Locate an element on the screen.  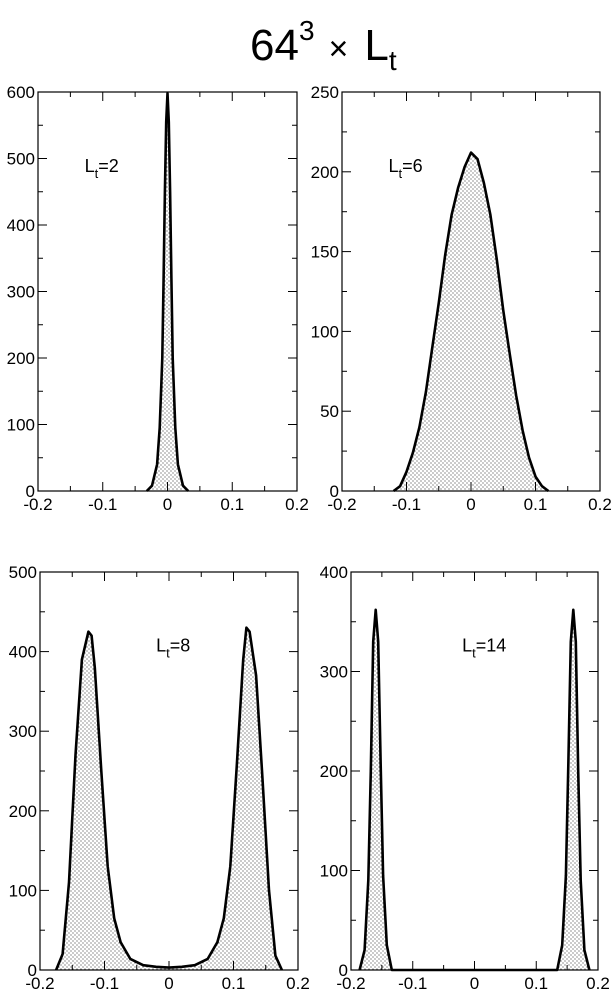
panel-label: Lt=6 is located at coordinates (405, 168).